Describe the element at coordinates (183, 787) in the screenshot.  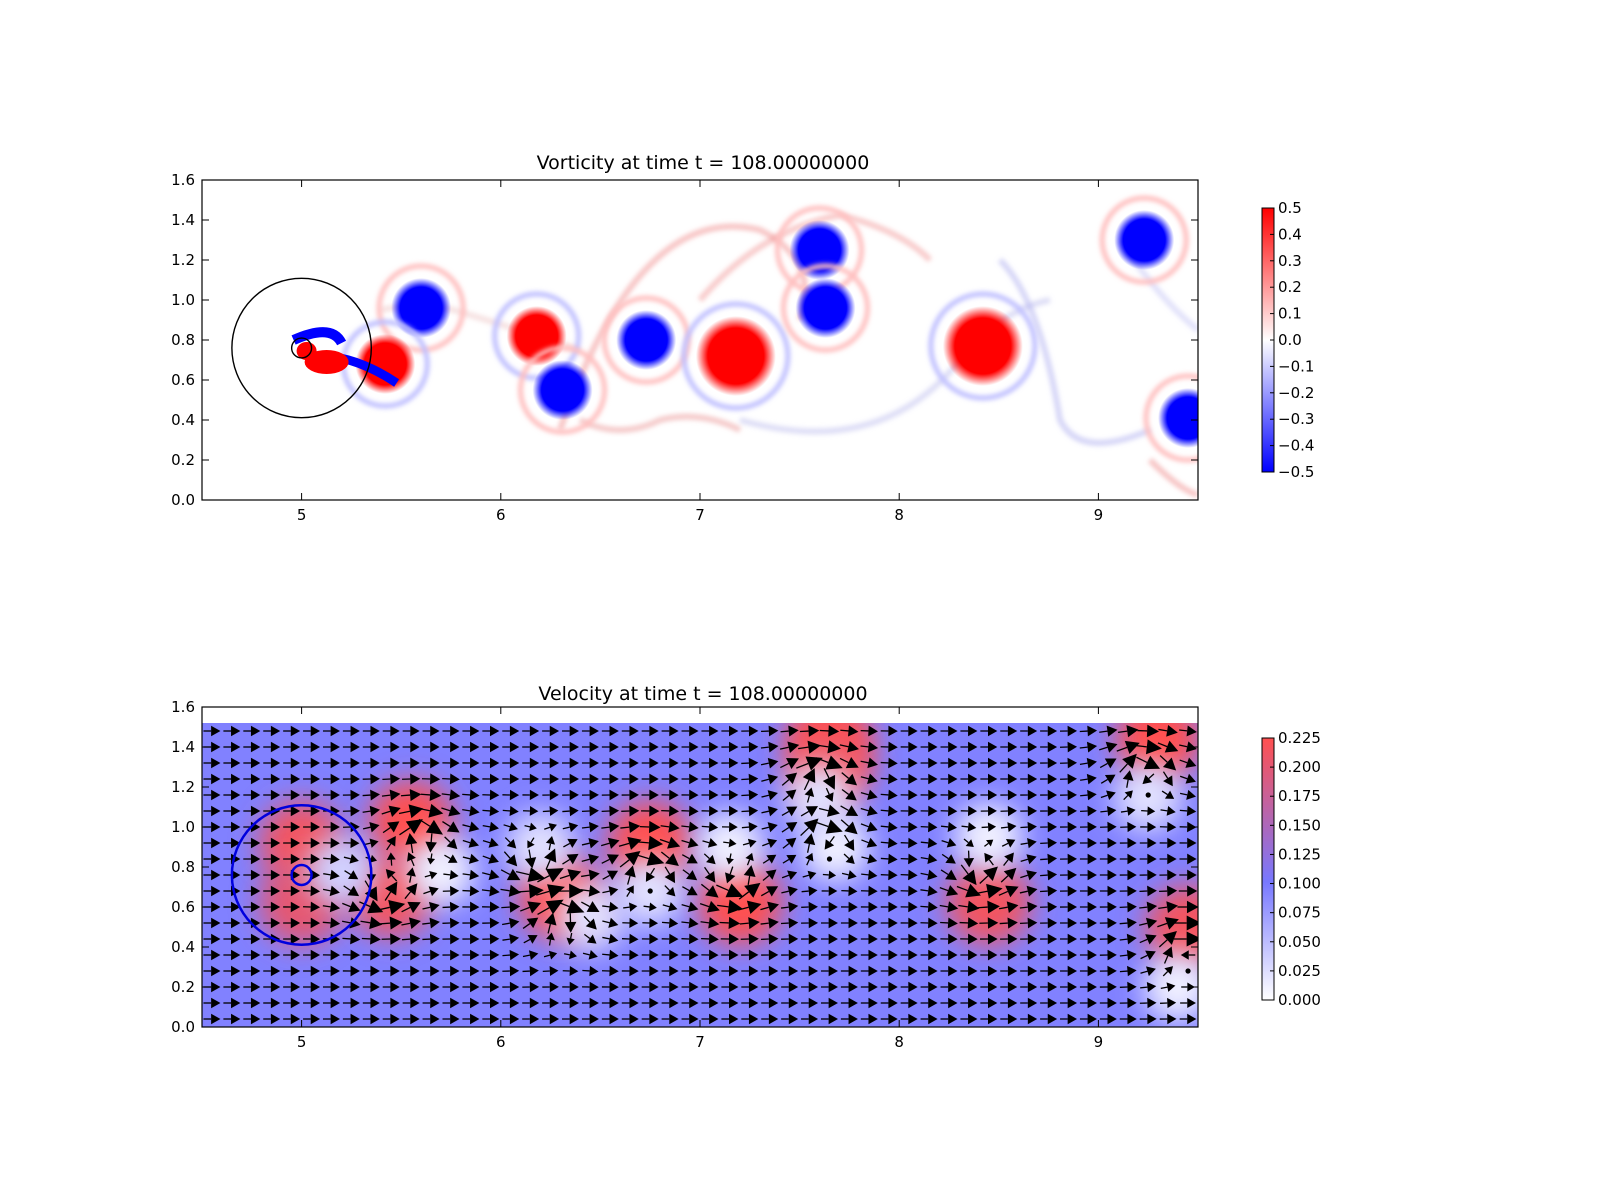
I see `y-tick-label: 1.2` at that location.